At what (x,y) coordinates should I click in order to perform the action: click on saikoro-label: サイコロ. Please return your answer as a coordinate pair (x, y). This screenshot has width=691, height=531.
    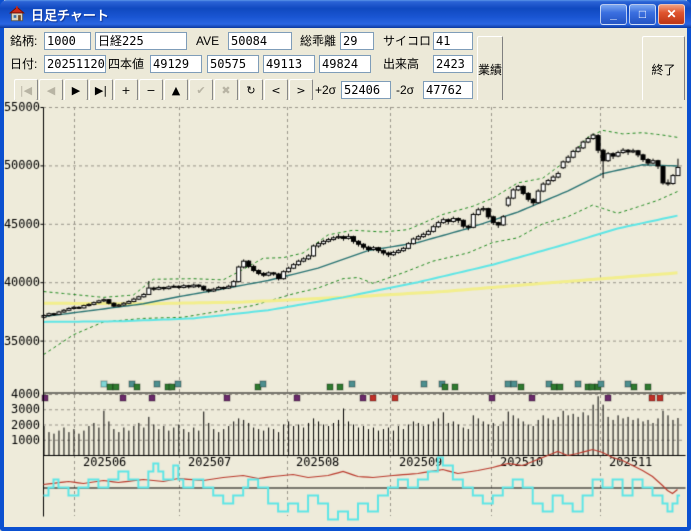
    Looking at the image, I should click on (407, 41).